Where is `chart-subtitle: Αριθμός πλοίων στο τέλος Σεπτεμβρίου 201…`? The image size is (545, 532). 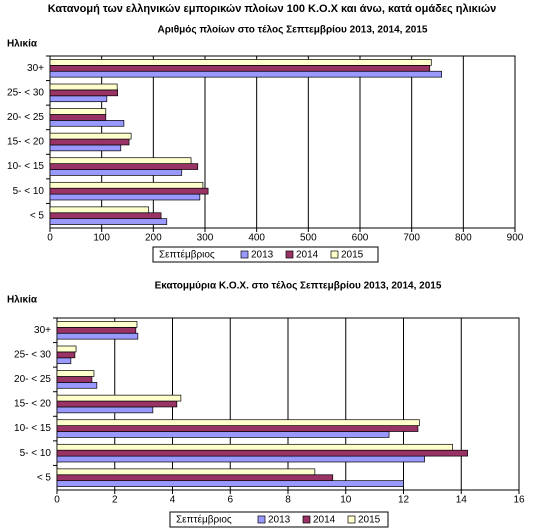
chart-subtitle: Αριθμός πλοίων στο τέλος Σεπτεμβρίου 201… is located at coordinates (293, 30).